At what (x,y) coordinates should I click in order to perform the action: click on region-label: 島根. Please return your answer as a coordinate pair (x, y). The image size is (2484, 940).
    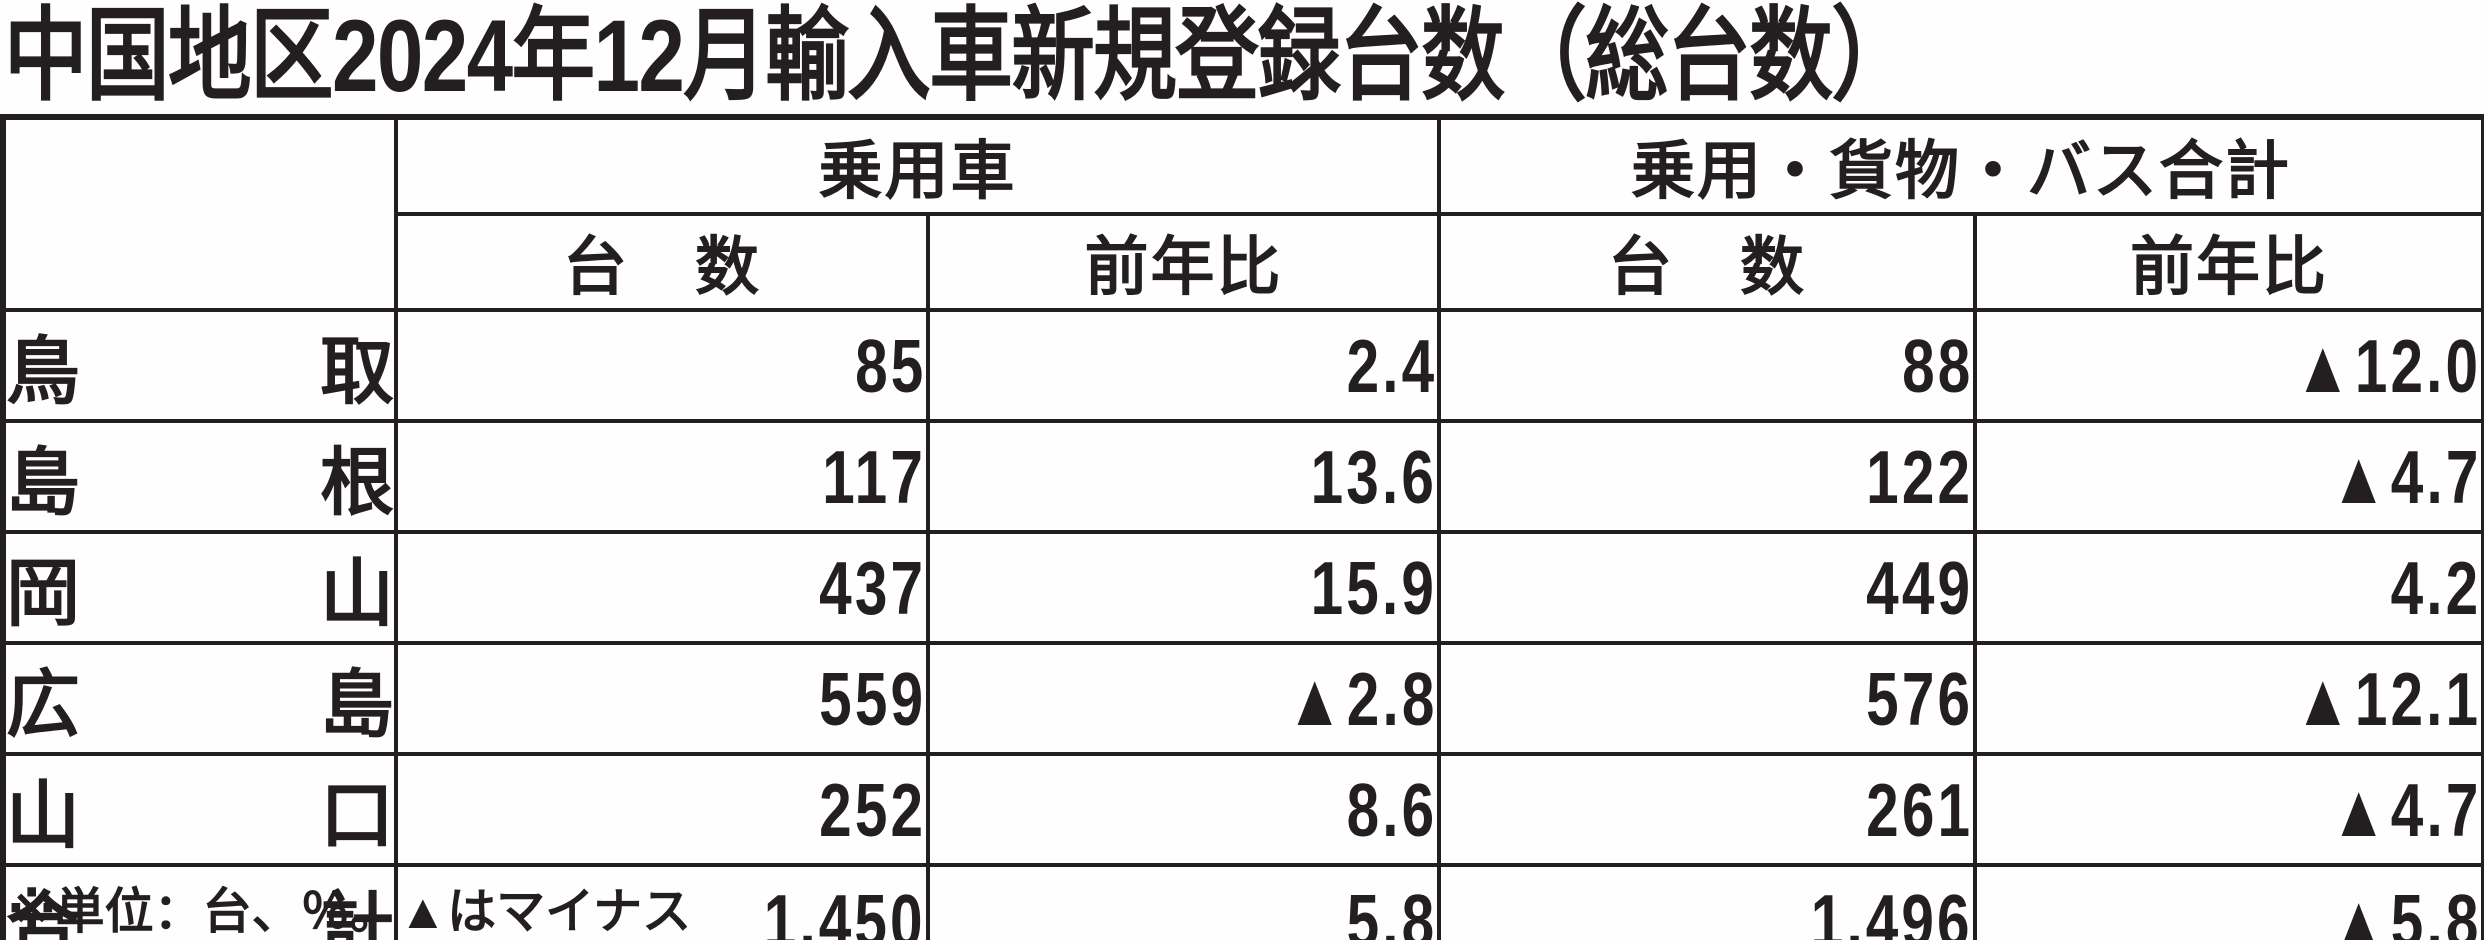
    Looking at the image, I should click on (199, 476).